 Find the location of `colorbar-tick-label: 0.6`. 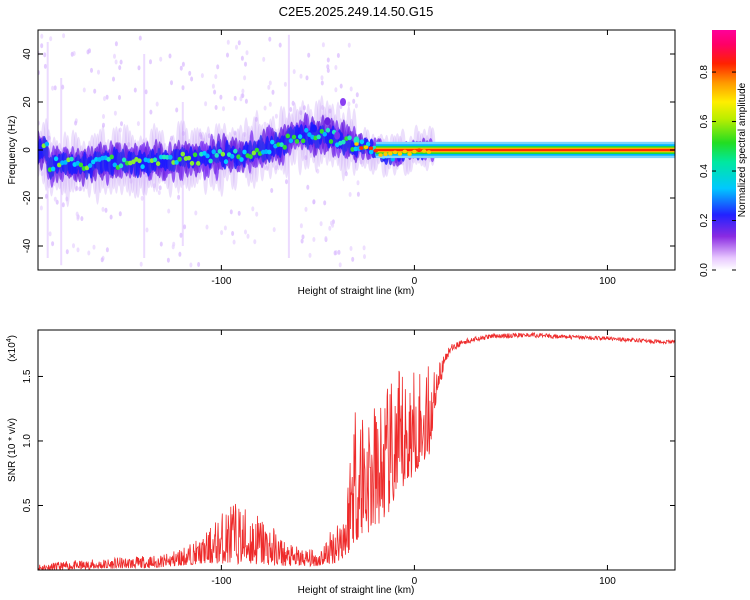

colorbar-tick-label: 0.6 is located at coordinates (704, 121).